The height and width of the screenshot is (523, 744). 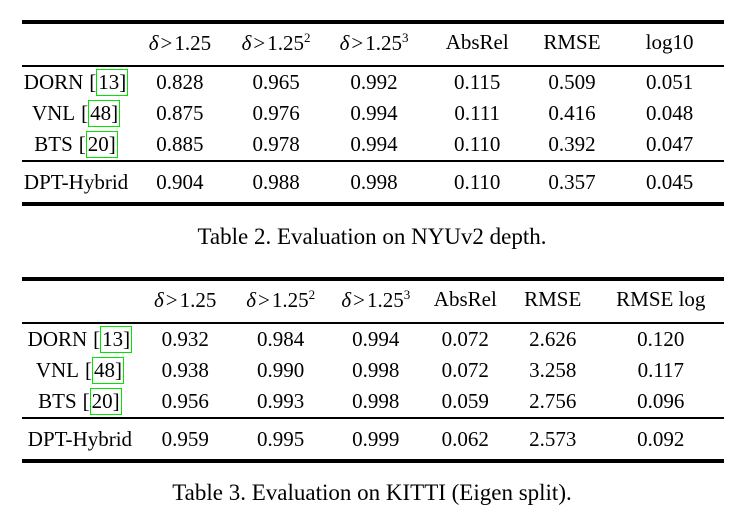 I want to click on nyuv2-header-rmse: RMSE, so click(x=572, y=44).